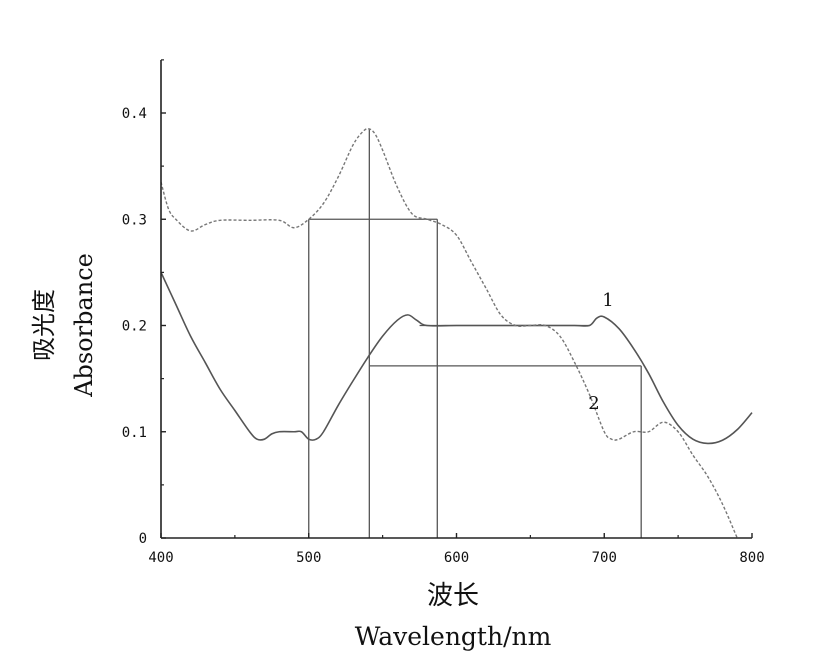 The height and width of the screenshot is (664, 830). I want to click on x-tick-label: 800, so click(751, 558).